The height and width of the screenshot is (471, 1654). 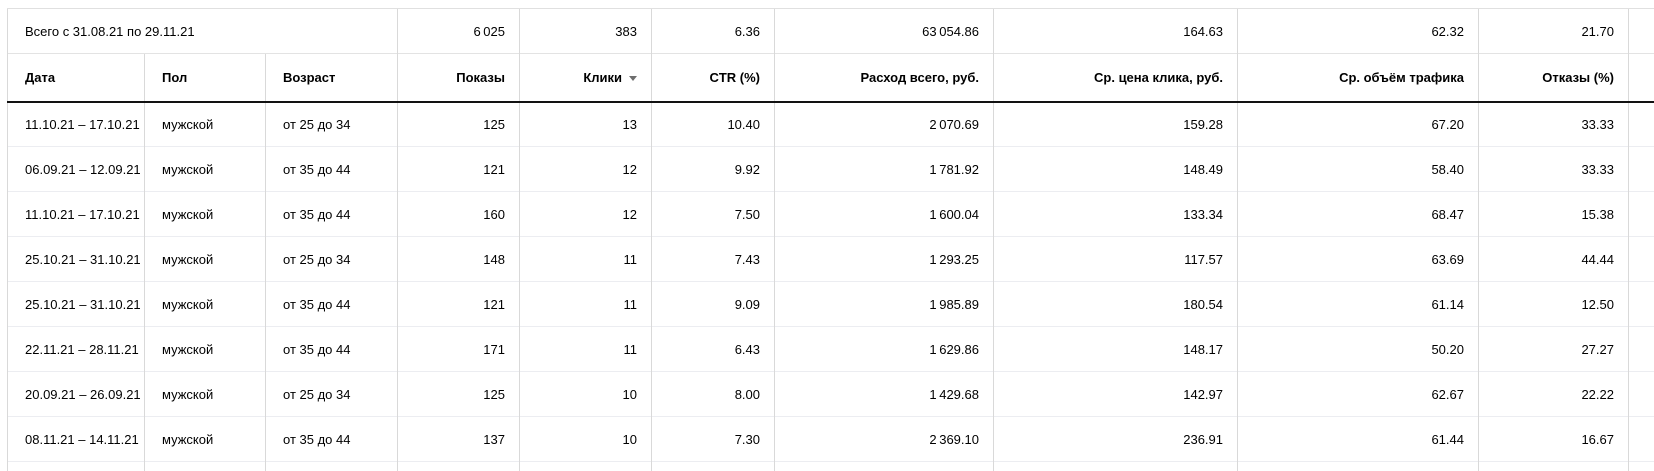 I want to click on cell-avg-traffic: 58.40, so click(x=1358, y=169).